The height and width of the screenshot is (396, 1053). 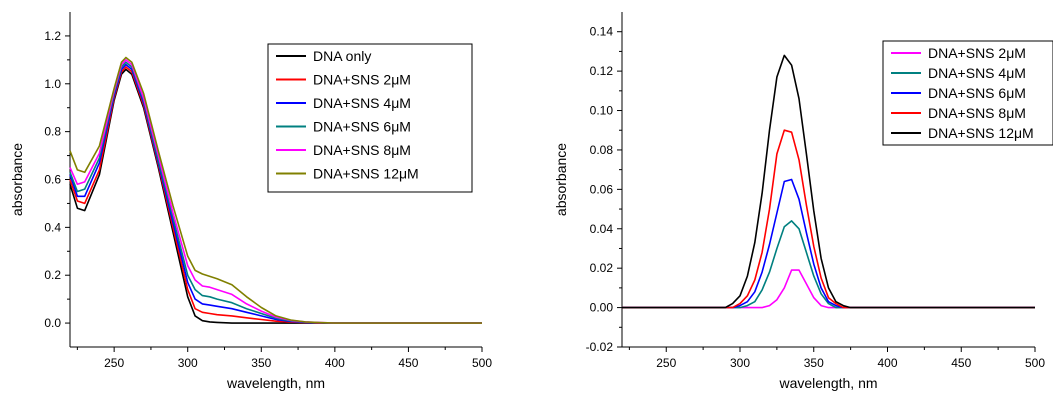 What do you see at coordinates (602, 308) in the screenshot?
I see `y-tick-label: 0.00` at bounding box center [602, 308].